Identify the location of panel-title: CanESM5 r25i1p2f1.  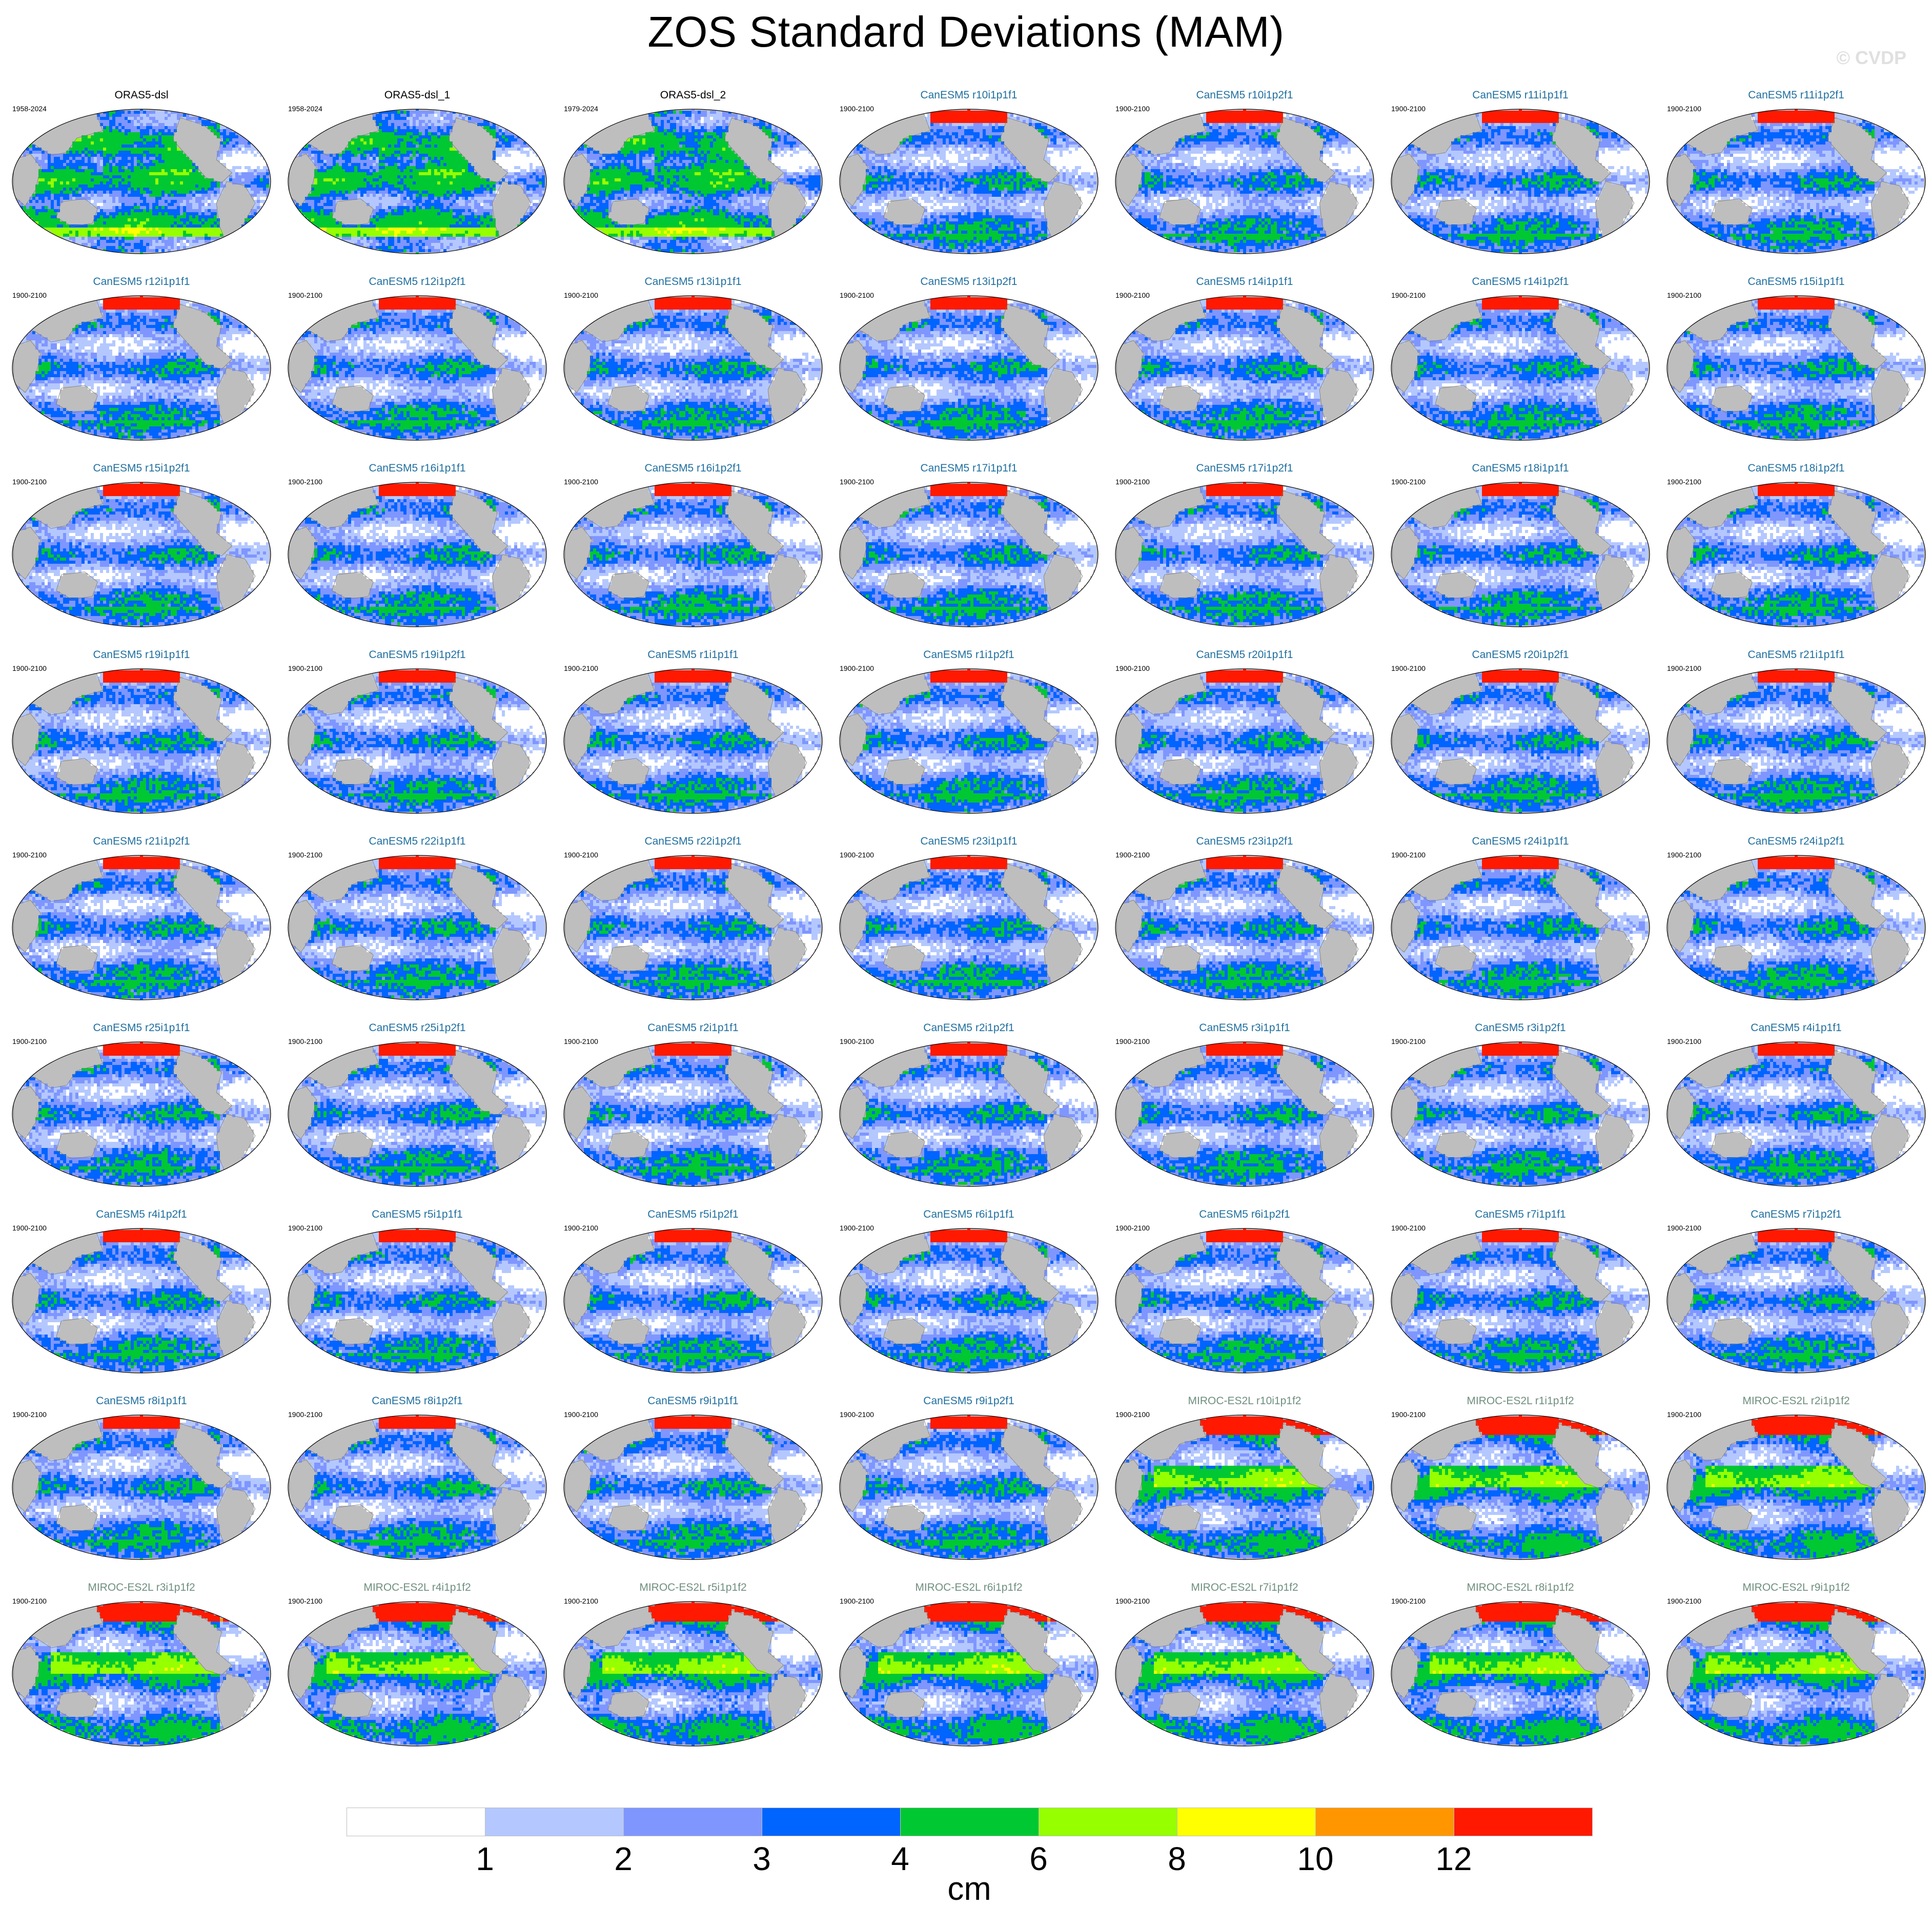
(417, 1028).